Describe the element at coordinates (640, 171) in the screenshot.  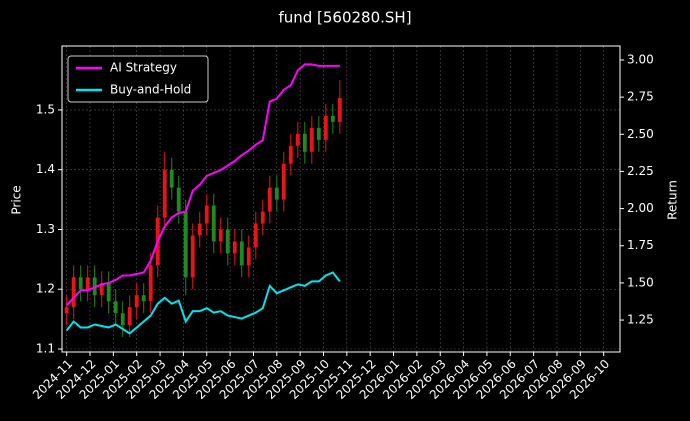
I see `y2-tick-label: 2.25` at that location.